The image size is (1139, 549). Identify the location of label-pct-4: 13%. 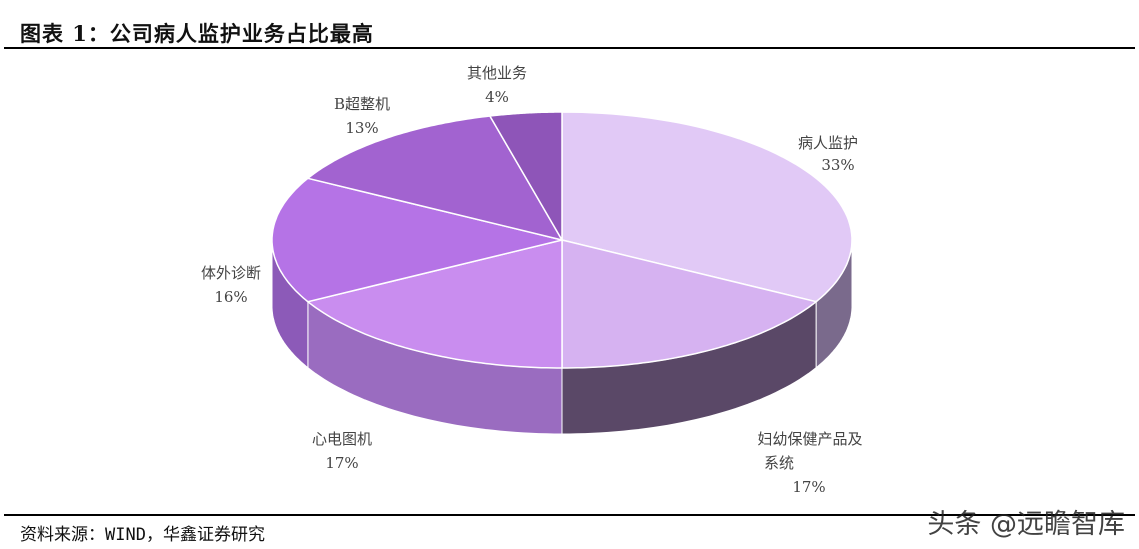
(361, 128).